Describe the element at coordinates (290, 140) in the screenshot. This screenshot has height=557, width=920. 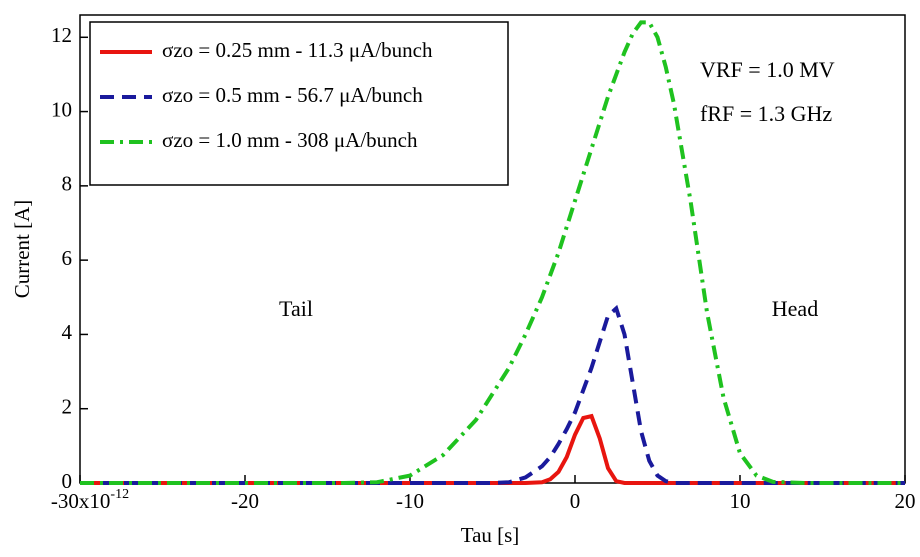
I see `legend-label: σzo = 1.0 mm - 308 μA/bunch` at that location.